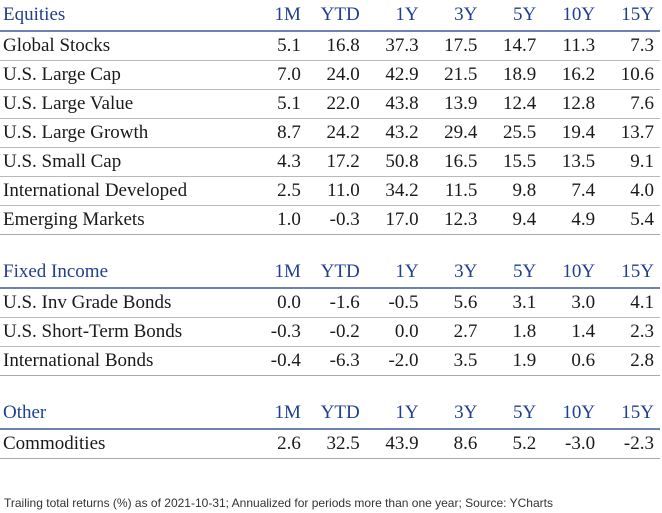 The height and width of the screenshot is (513, 662). Describe the element at coordinates (454, 46) in the screenshot. I see `cell-3y: 17.5` at that location.